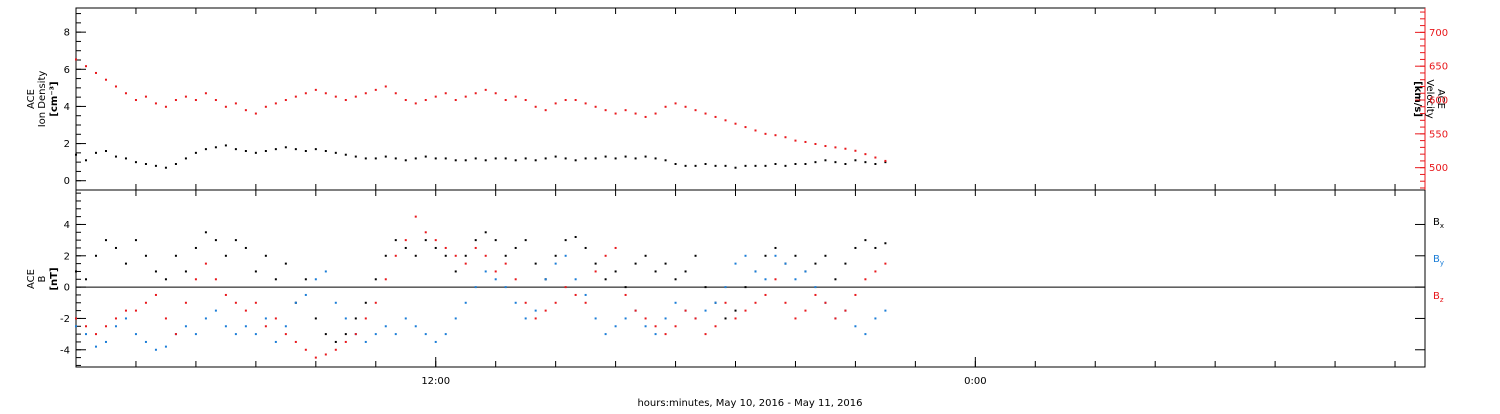  What do you see at coordinates (975, 381) in the screenshot?
I see `x-tick-label: 0:00` at bounding box center [975, 381].